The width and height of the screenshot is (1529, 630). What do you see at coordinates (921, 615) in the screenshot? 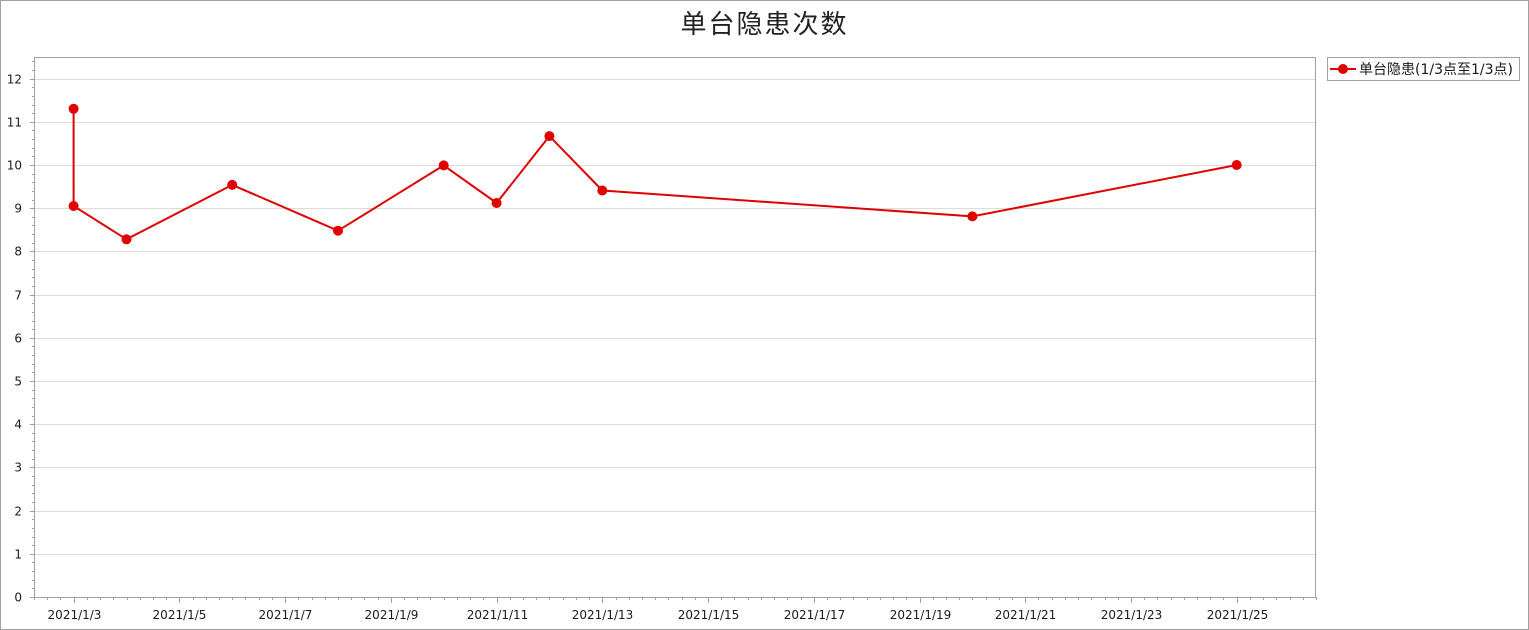
I see `x-tick-label: 2021/1/19` at bounding box center [921, 615].